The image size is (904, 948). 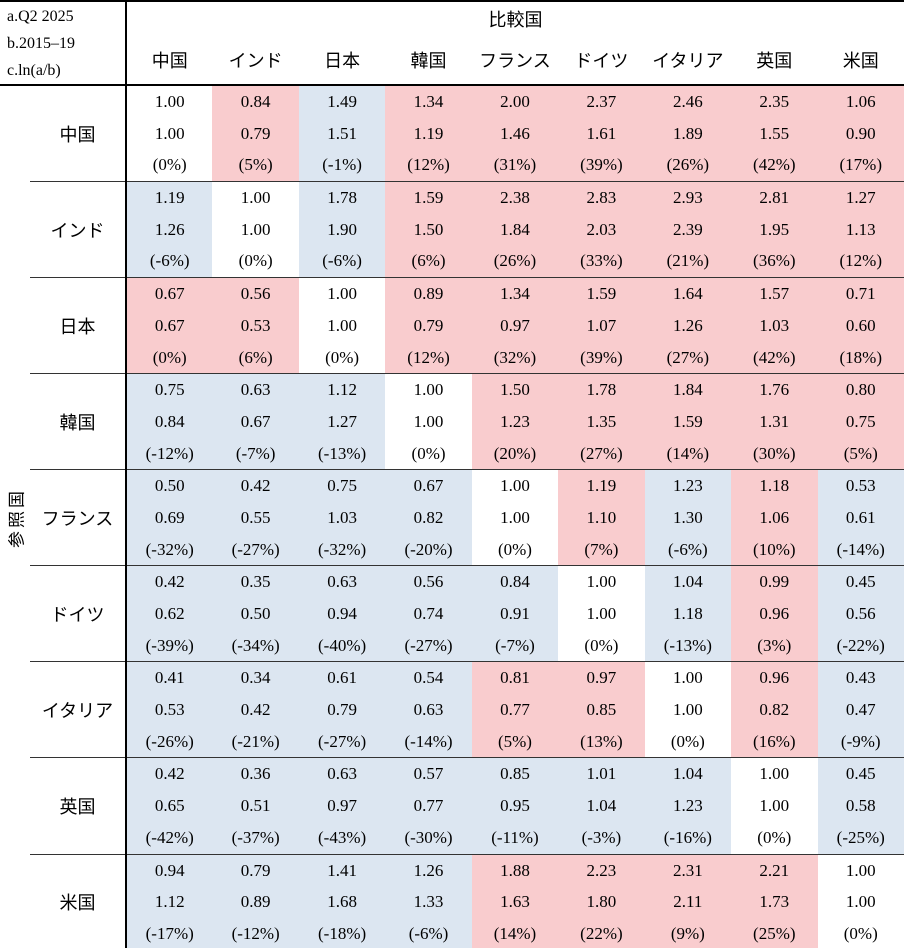 I want to click on value-a: 1.34, so click(x=428, y=101).